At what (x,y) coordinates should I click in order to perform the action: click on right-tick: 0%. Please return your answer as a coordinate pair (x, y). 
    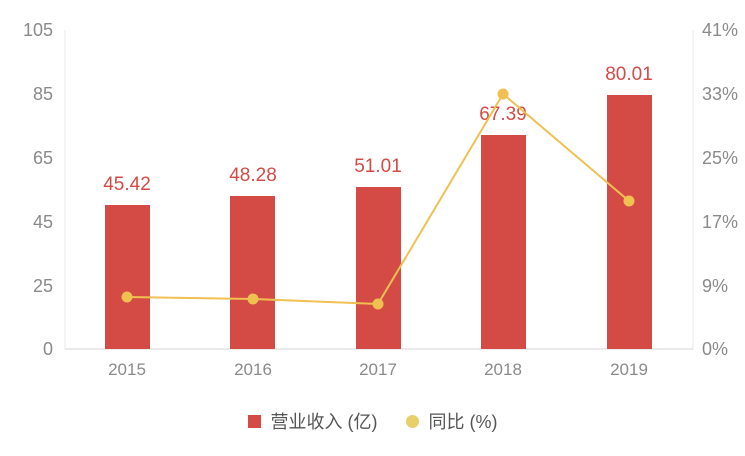
    Looking at the image, I should click on (715, 349).